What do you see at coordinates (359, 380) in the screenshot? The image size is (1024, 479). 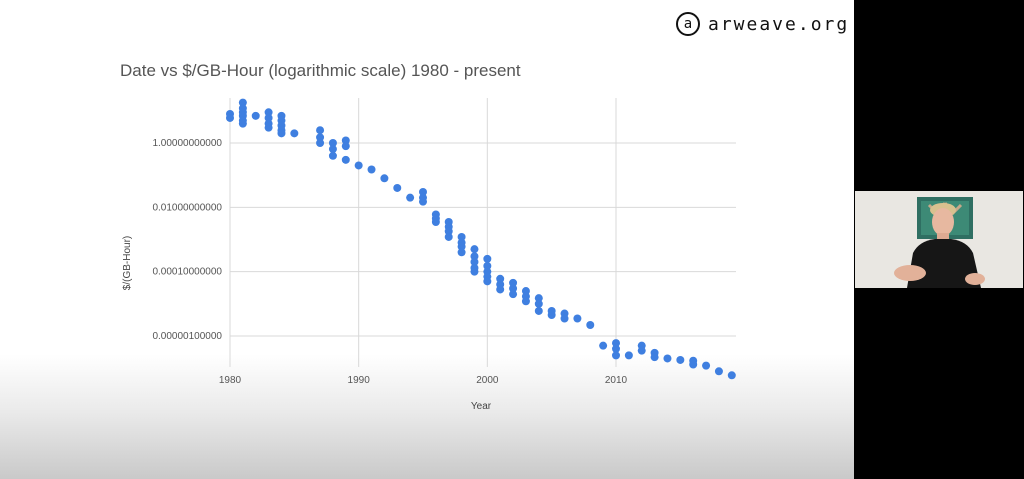 I see `x-tick-label: 1990` at bounding box center [359, 380].